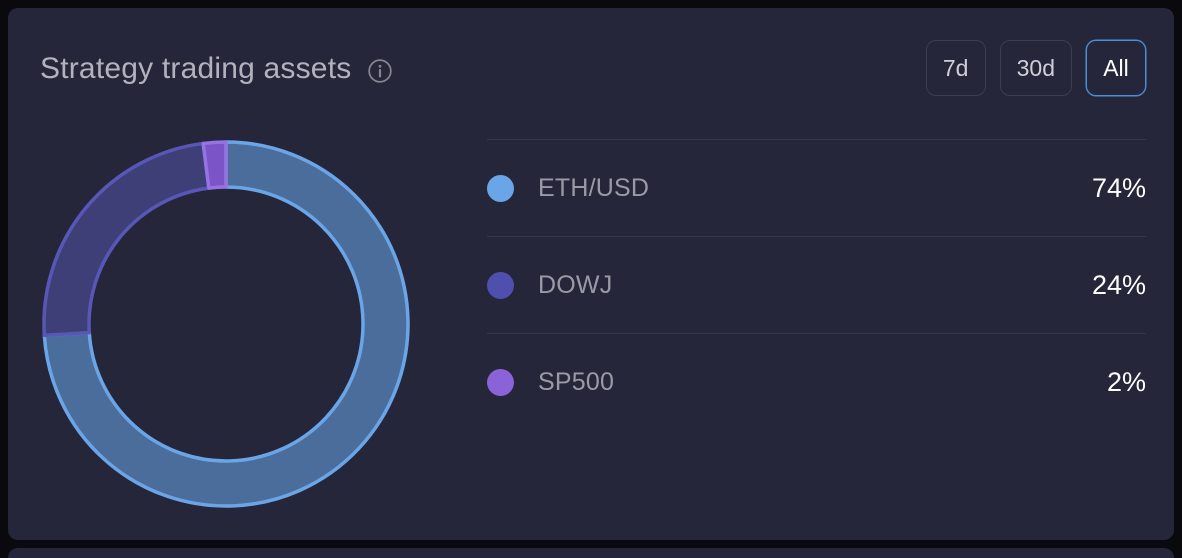  What do you see at coordinates (594, 187) in the screenshot?
I see `legend-label: ETH/USD` at bounding box center [594, 187].